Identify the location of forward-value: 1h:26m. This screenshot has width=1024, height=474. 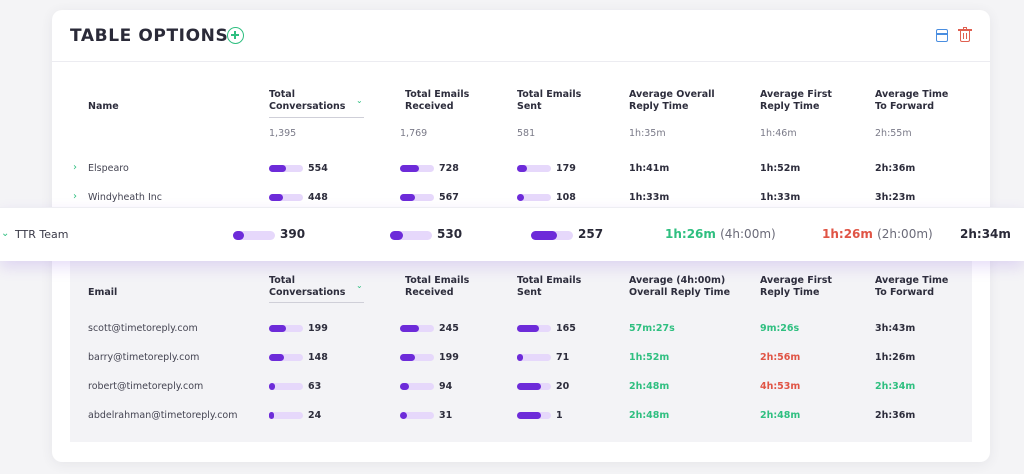
(895, 357).